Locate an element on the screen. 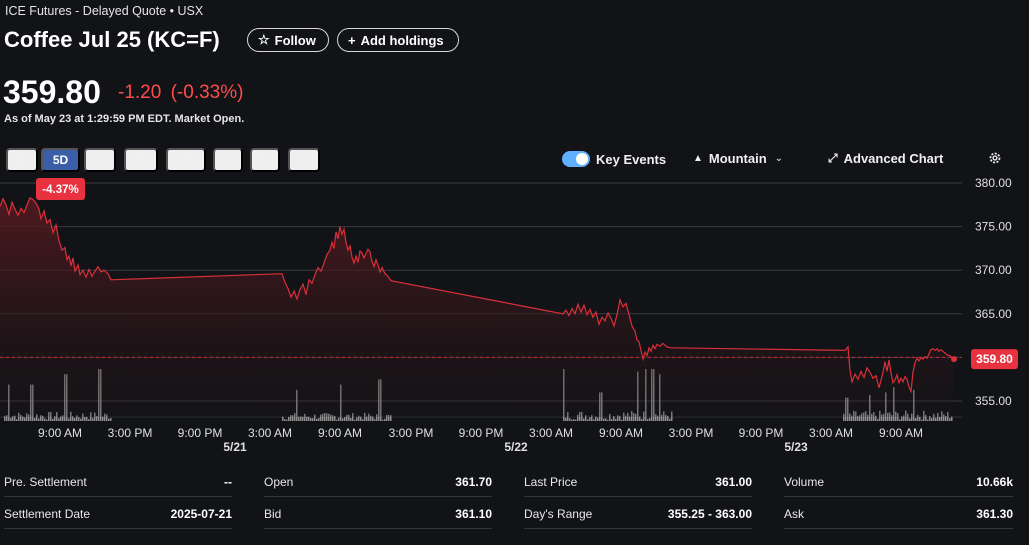 The image size is (1029, 545). stat-label: Last Price is located at coordinates (551, 482).